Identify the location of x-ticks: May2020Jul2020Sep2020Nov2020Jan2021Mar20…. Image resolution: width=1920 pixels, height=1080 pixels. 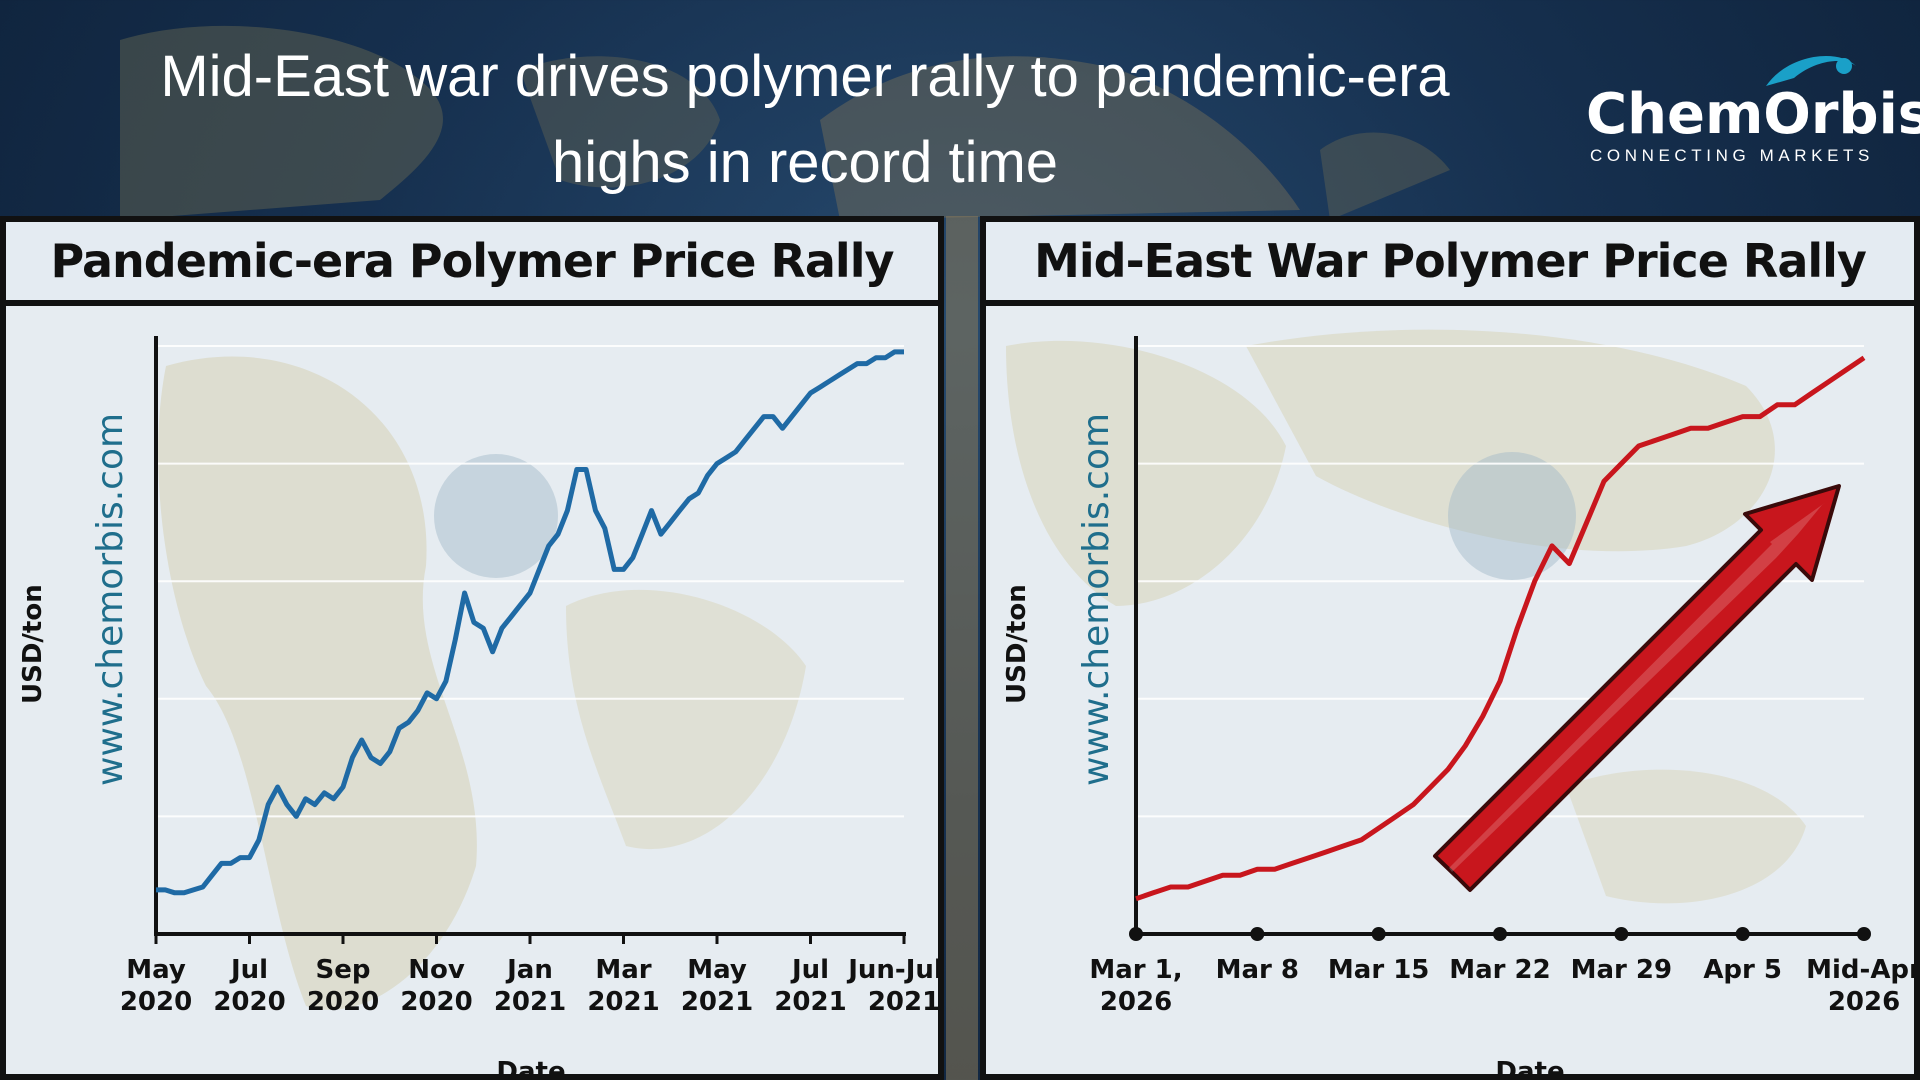
(532, 975).